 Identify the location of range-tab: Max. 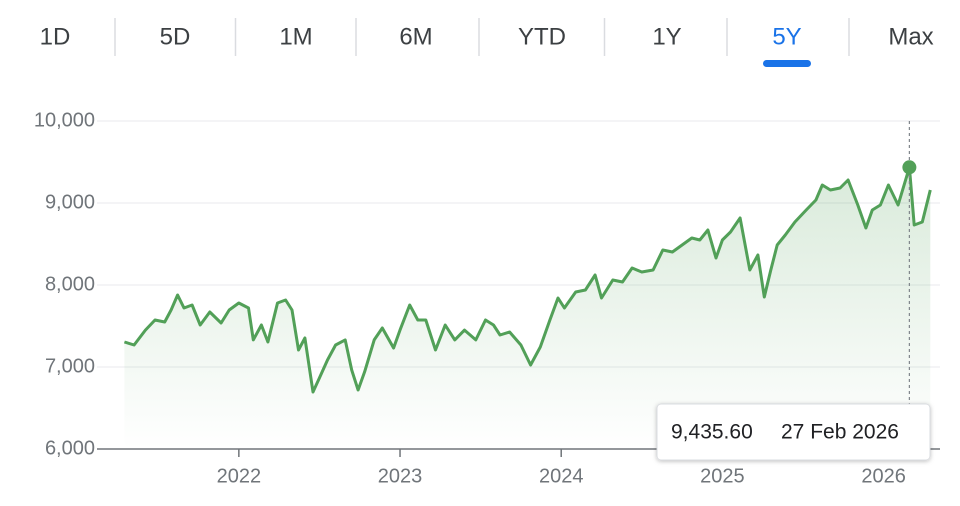
(910, 36).